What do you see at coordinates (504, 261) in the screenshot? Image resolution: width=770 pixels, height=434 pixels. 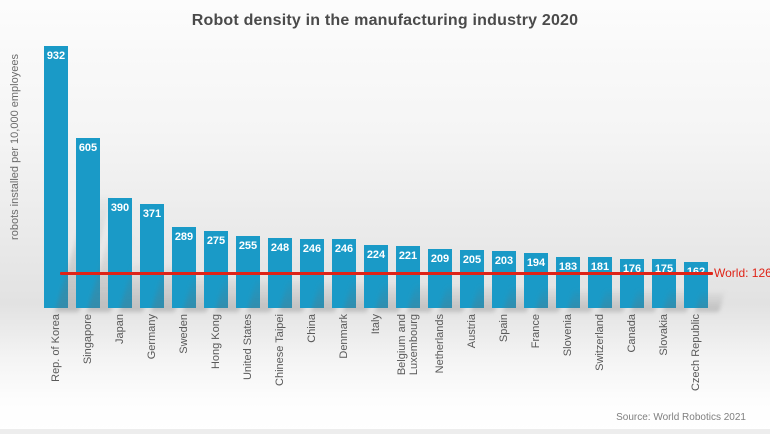 I see `bar-value-label: 203` at bounding box center [504, 261].